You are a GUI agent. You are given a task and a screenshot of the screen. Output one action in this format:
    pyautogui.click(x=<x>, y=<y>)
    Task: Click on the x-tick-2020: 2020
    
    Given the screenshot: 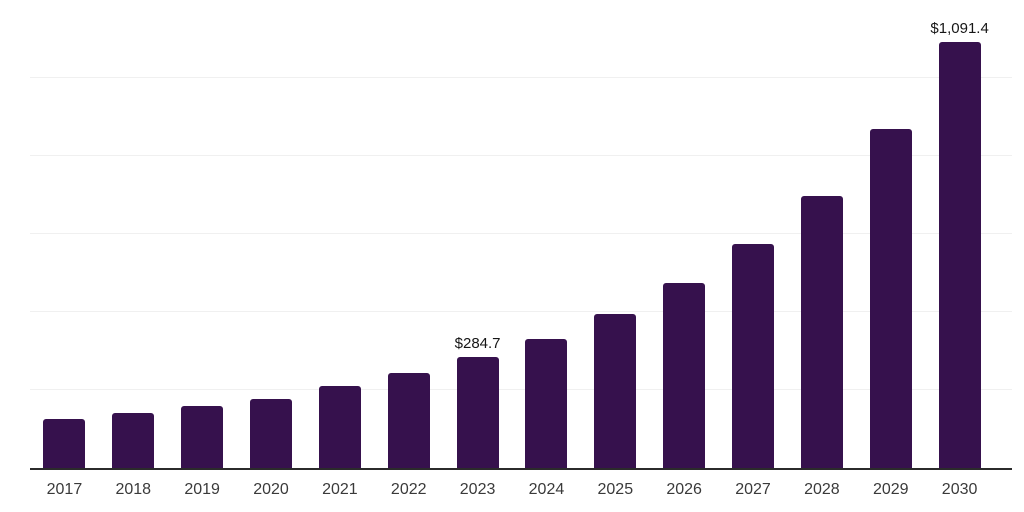 What is the action you would take?
    pyautogui.click(x=271, y=489)
    